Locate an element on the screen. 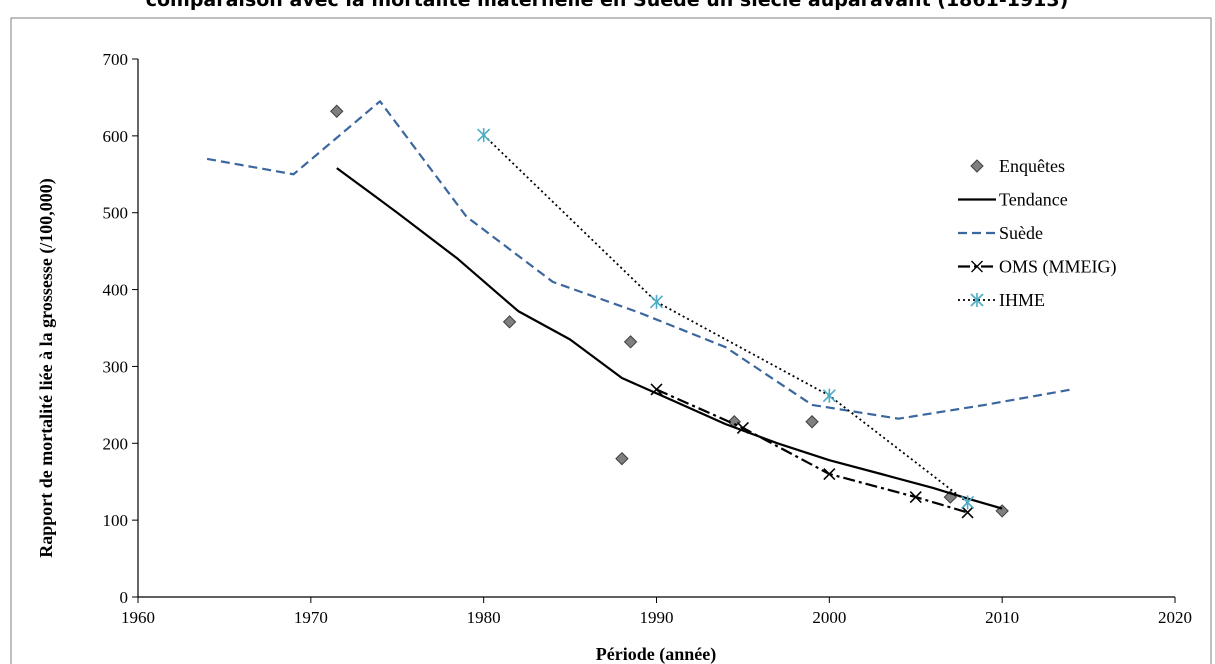 The image size is (1215, 664). legend-entry: Suède is located at coordinates (1000, 233).